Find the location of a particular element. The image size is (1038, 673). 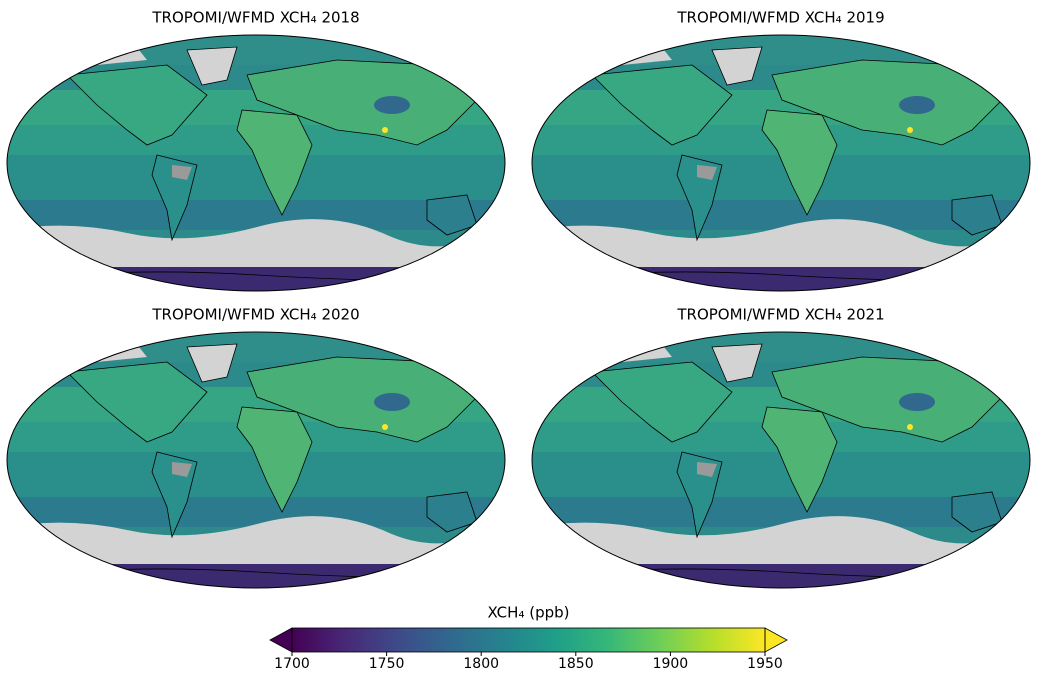

colorbar is located at coordinates (528, 640).